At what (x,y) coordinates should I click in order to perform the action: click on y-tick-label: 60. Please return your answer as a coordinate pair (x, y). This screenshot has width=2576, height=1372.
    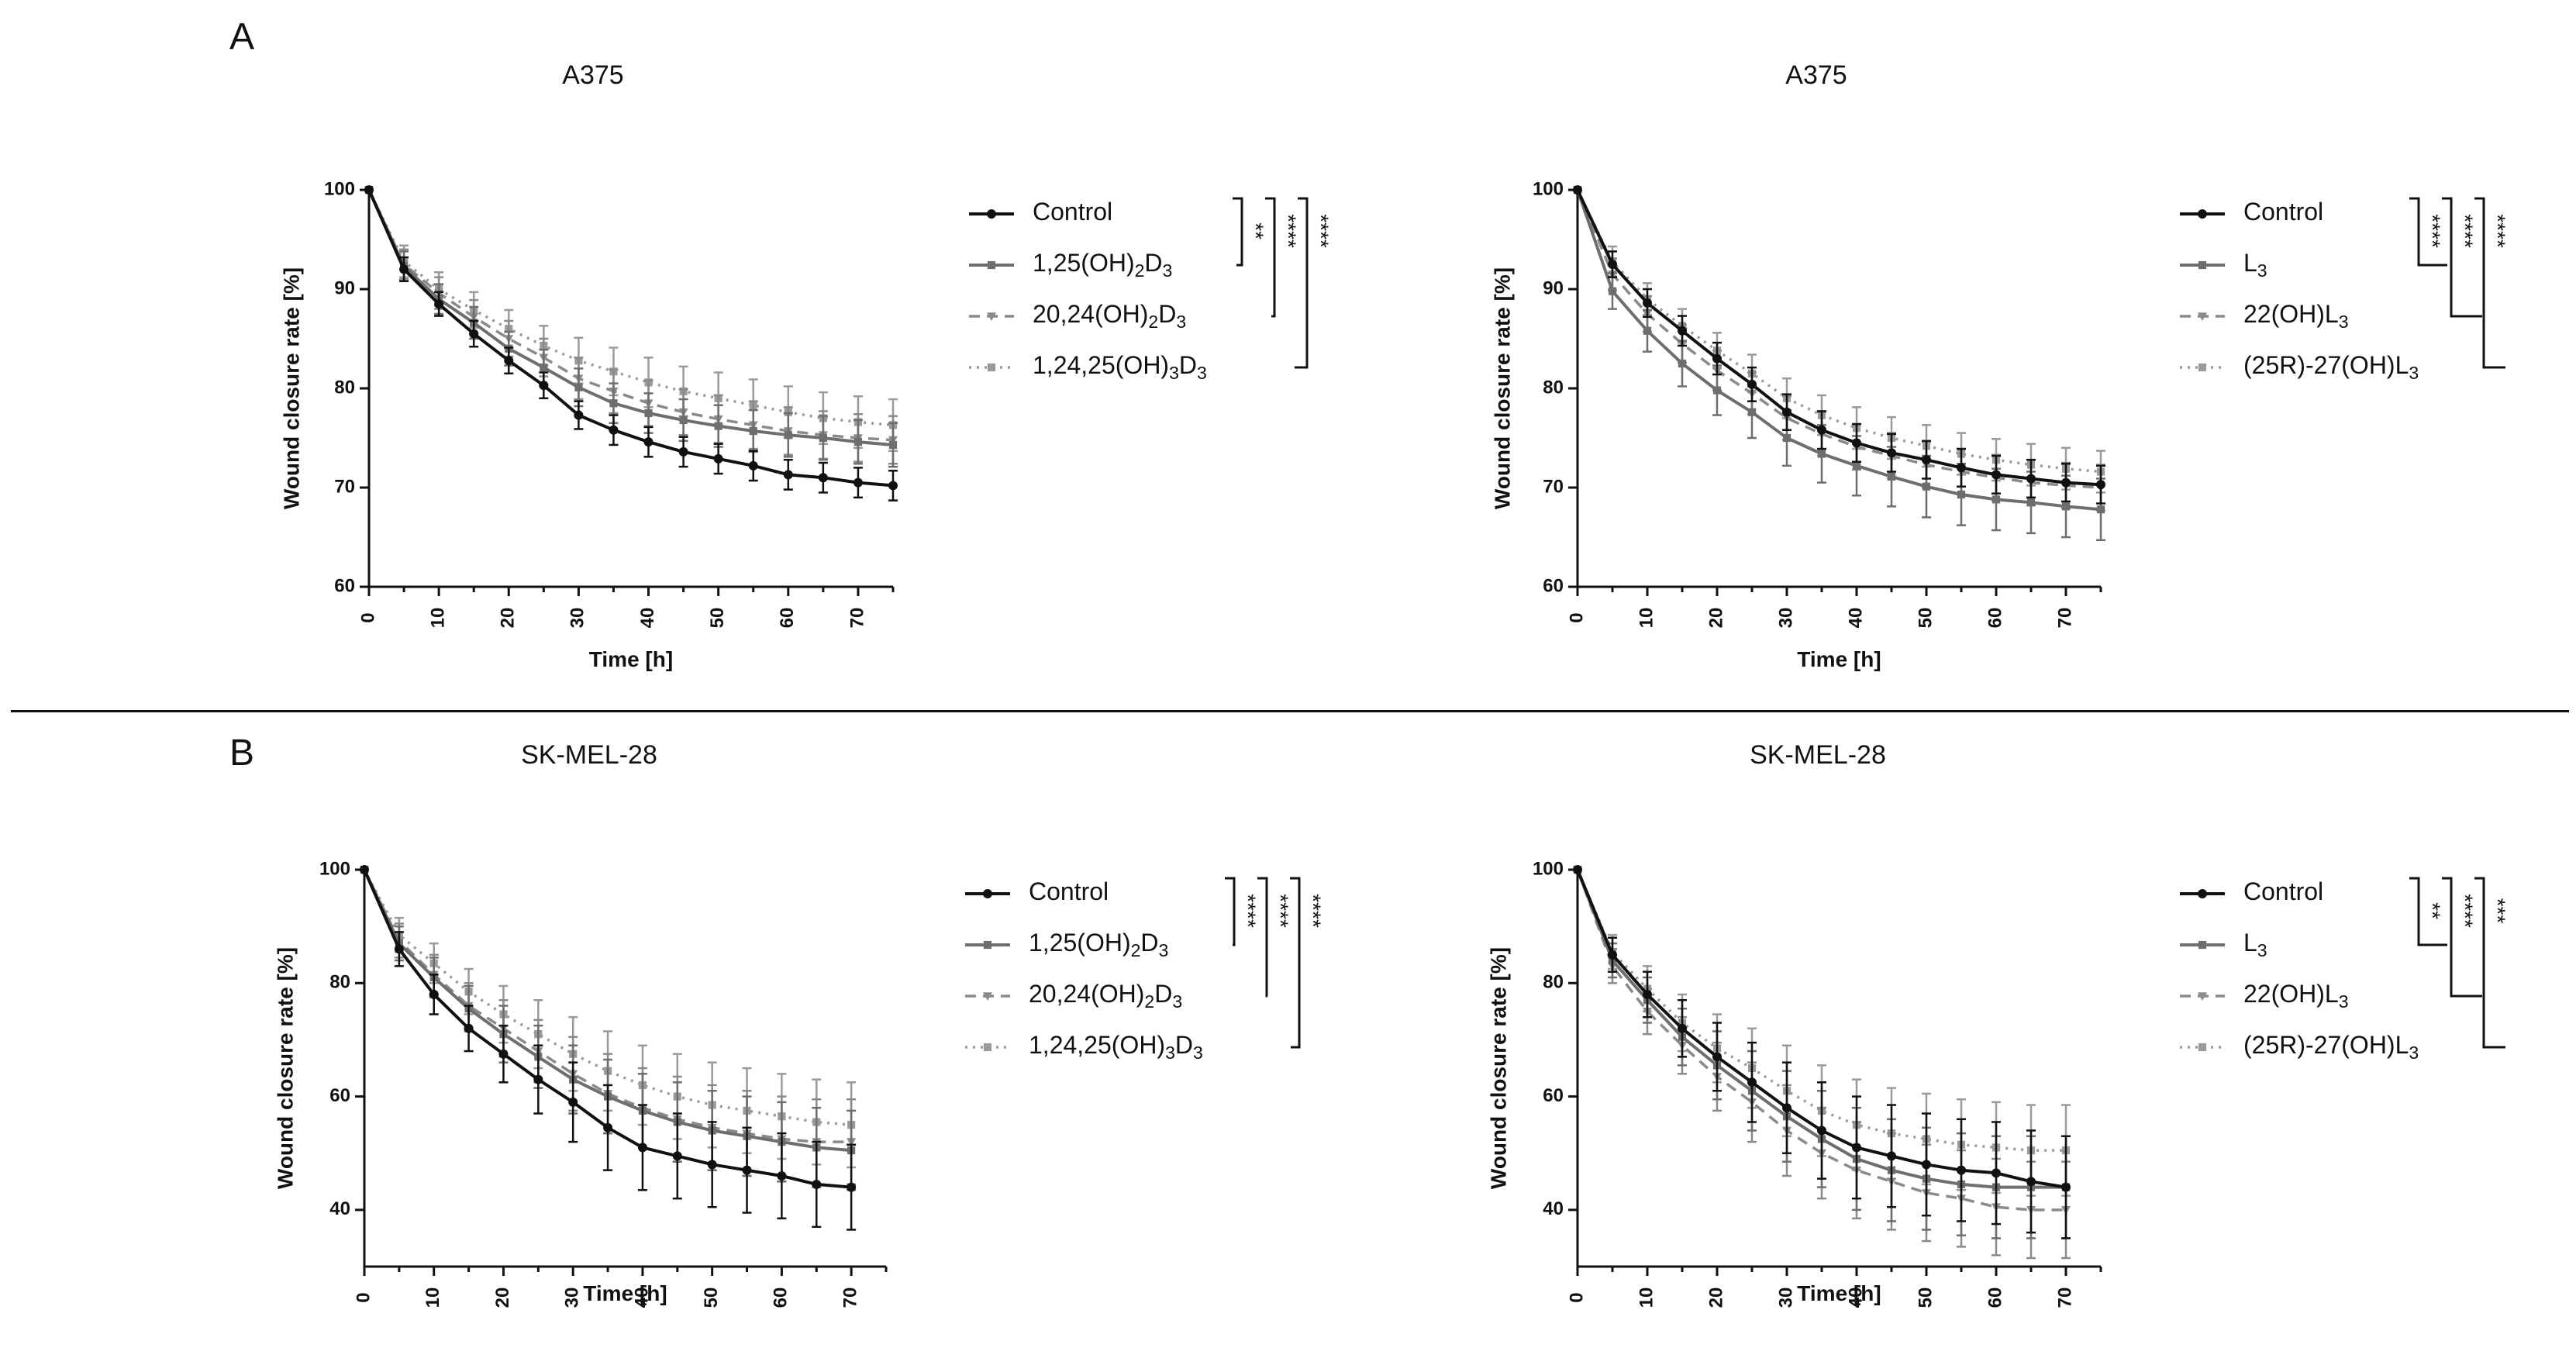
    Looking at the image, I should click on (339, 1095).